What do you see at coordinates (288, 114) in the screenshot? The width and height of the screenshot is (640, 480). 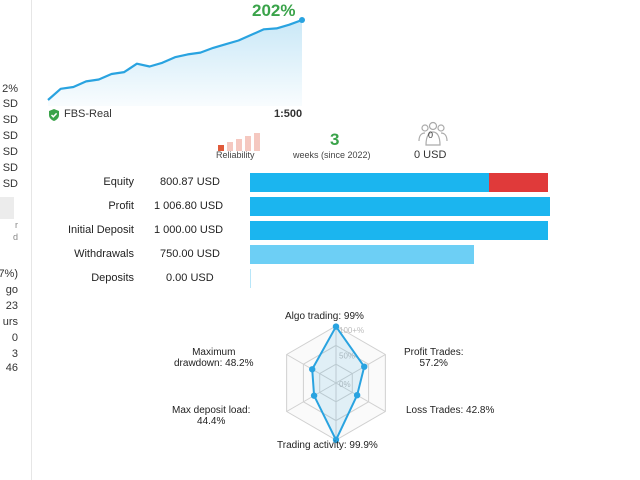 I see `leverage: 1:500` at bounding box center [288, 114].